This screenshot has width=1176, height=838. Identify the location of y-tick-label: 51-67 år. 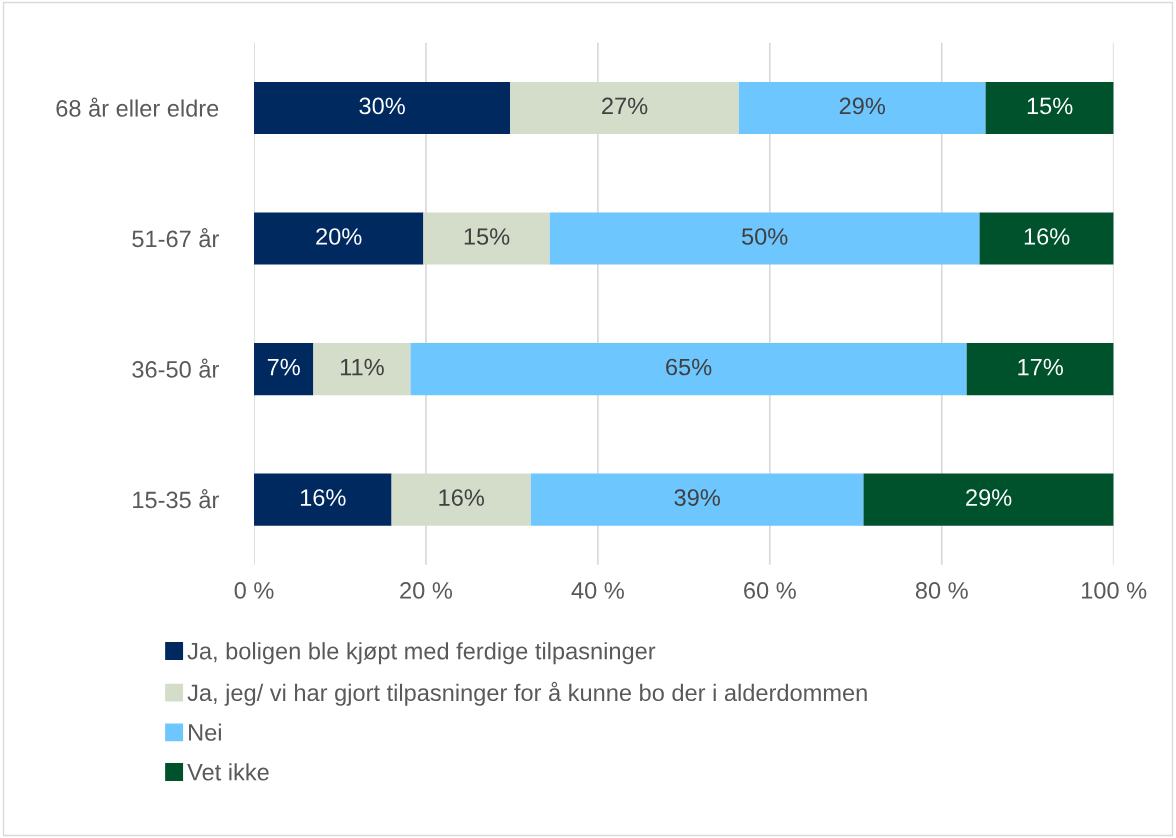
(175, 238).